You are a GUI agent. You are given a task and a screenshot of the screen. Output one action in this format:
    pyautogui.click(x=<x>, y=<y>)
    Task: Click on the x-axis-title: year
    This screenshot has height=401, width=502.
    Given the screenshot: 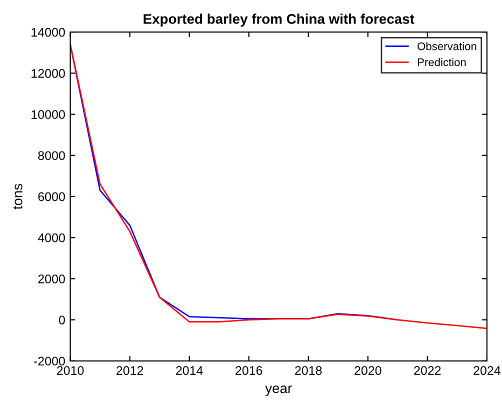 What is the action you would take?
    pyautogui.click(x=278, y=391)
    